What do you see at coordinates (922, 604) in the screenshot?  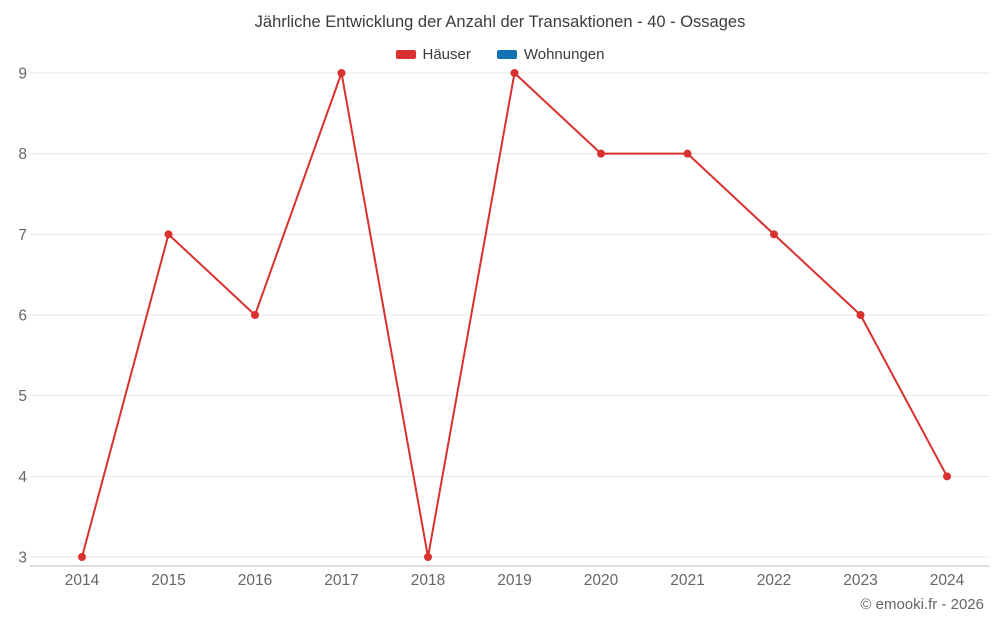 I see `copyright: © emooki.fr - 2026` at bounding box center [922, 604].